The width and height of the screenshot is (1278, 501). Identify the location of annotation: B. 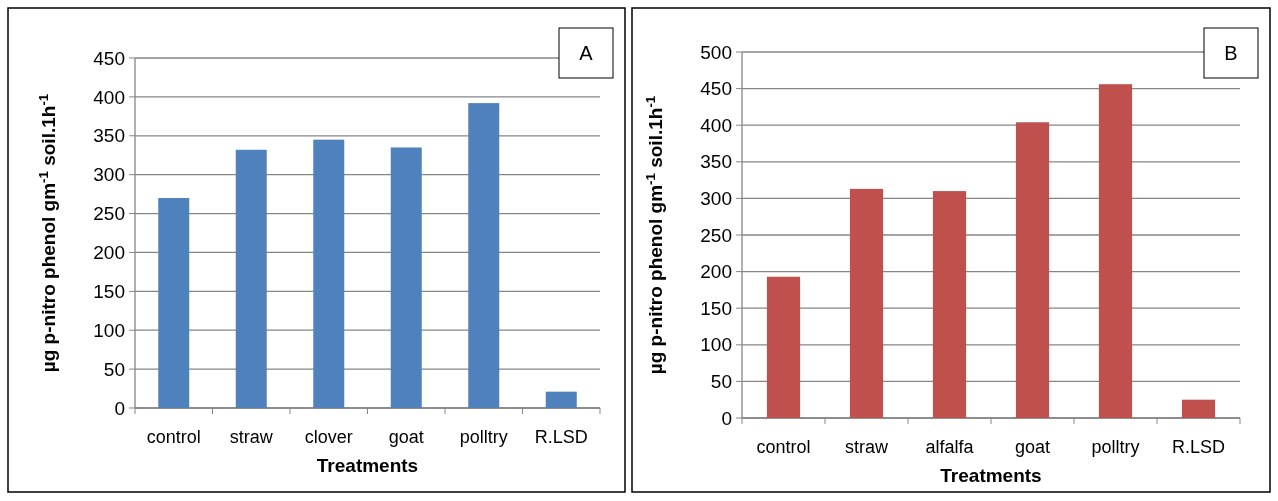
(1231, 53).